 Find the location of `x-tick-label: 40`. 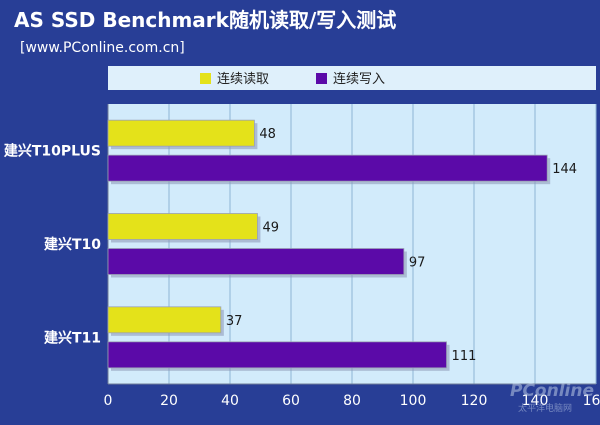

x-tick-label: 40 is located at coordinates (230, 401).